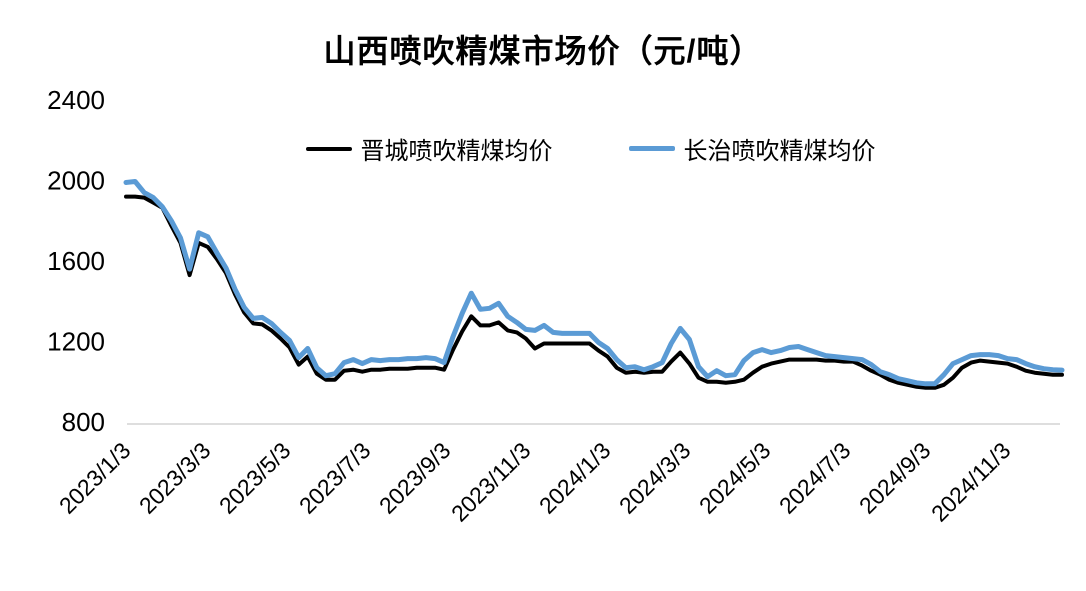 The width and height of the screenshot is (1086, 591). Describe the element at coordinates (83, 422) in the screenshot. I see `y-axis-tick-label: 800` at that location.